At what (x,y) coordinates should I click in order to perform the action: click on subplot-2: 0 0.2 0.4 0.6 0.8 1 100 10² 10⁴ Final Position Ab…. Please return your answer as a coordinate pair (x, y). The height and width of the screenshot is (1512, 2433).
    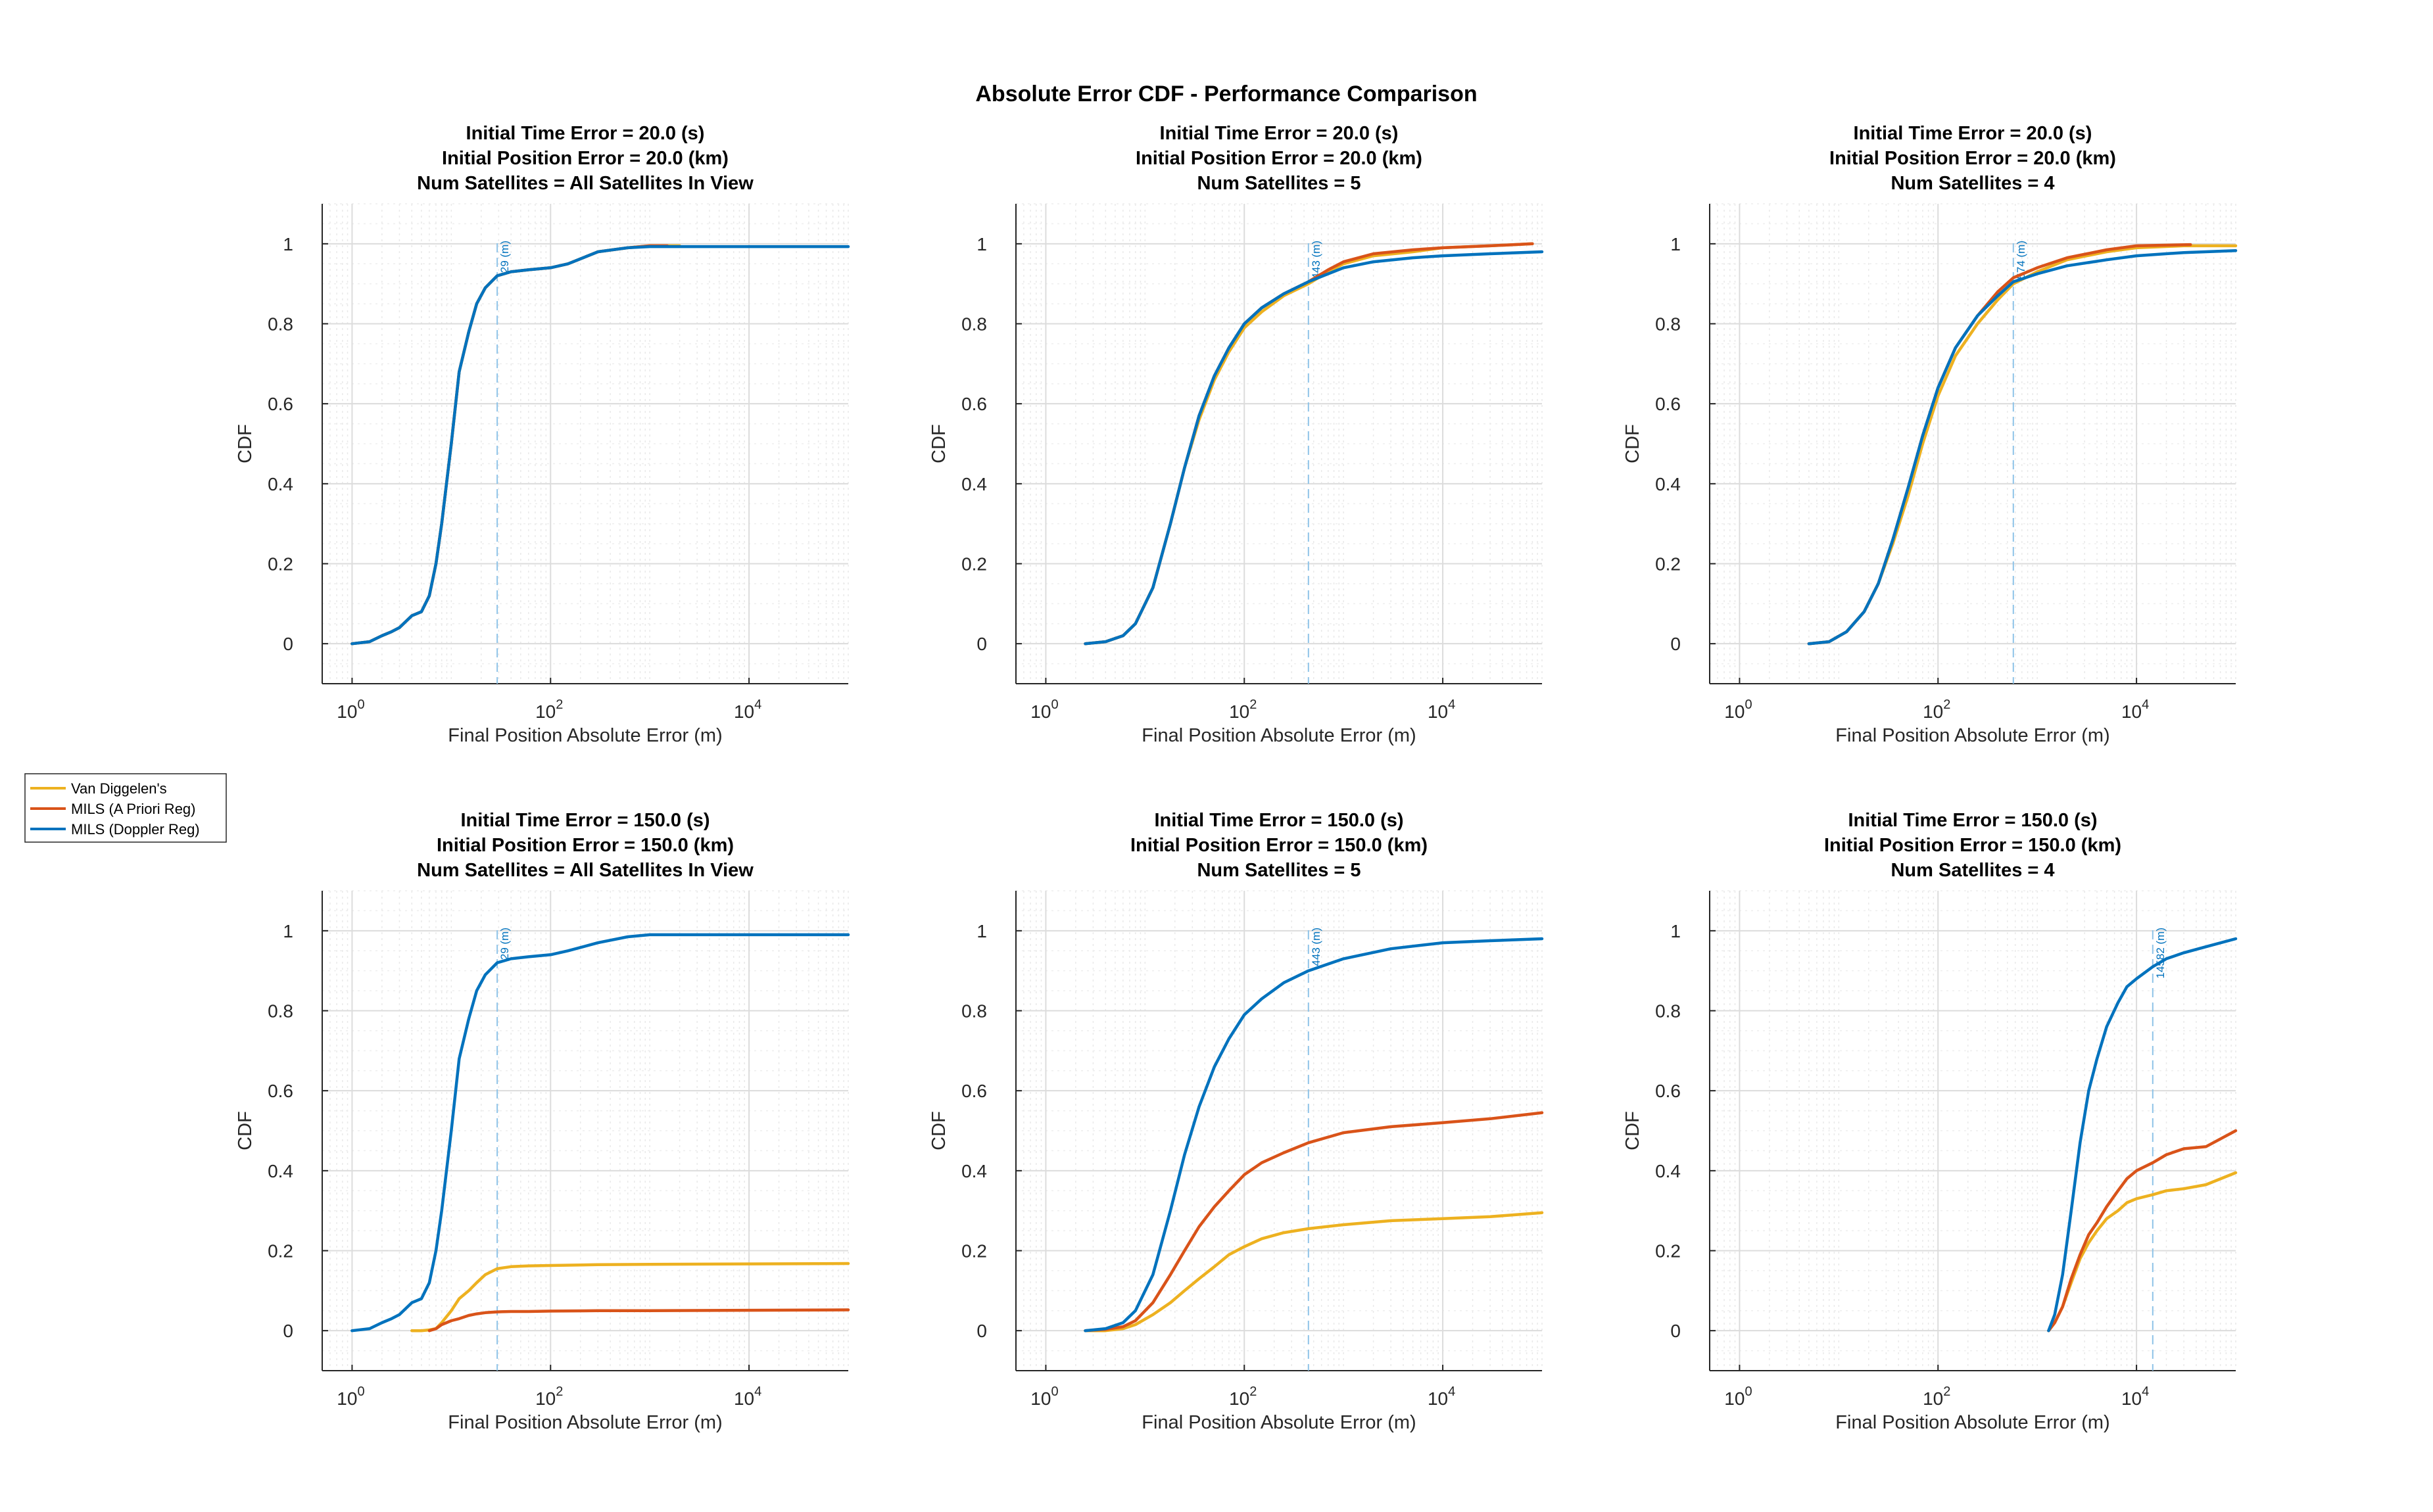
    Looking at the image, I should click on (1236, 434).